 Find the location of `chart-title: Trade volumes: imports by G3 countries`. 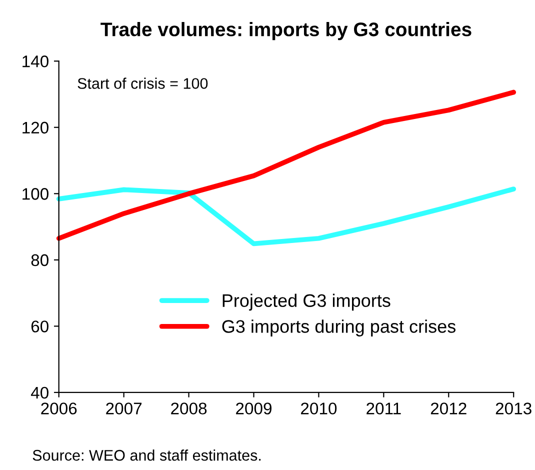

chart-title: Trade volumes: imports by G3 countries is located at coordinates (286, 31).